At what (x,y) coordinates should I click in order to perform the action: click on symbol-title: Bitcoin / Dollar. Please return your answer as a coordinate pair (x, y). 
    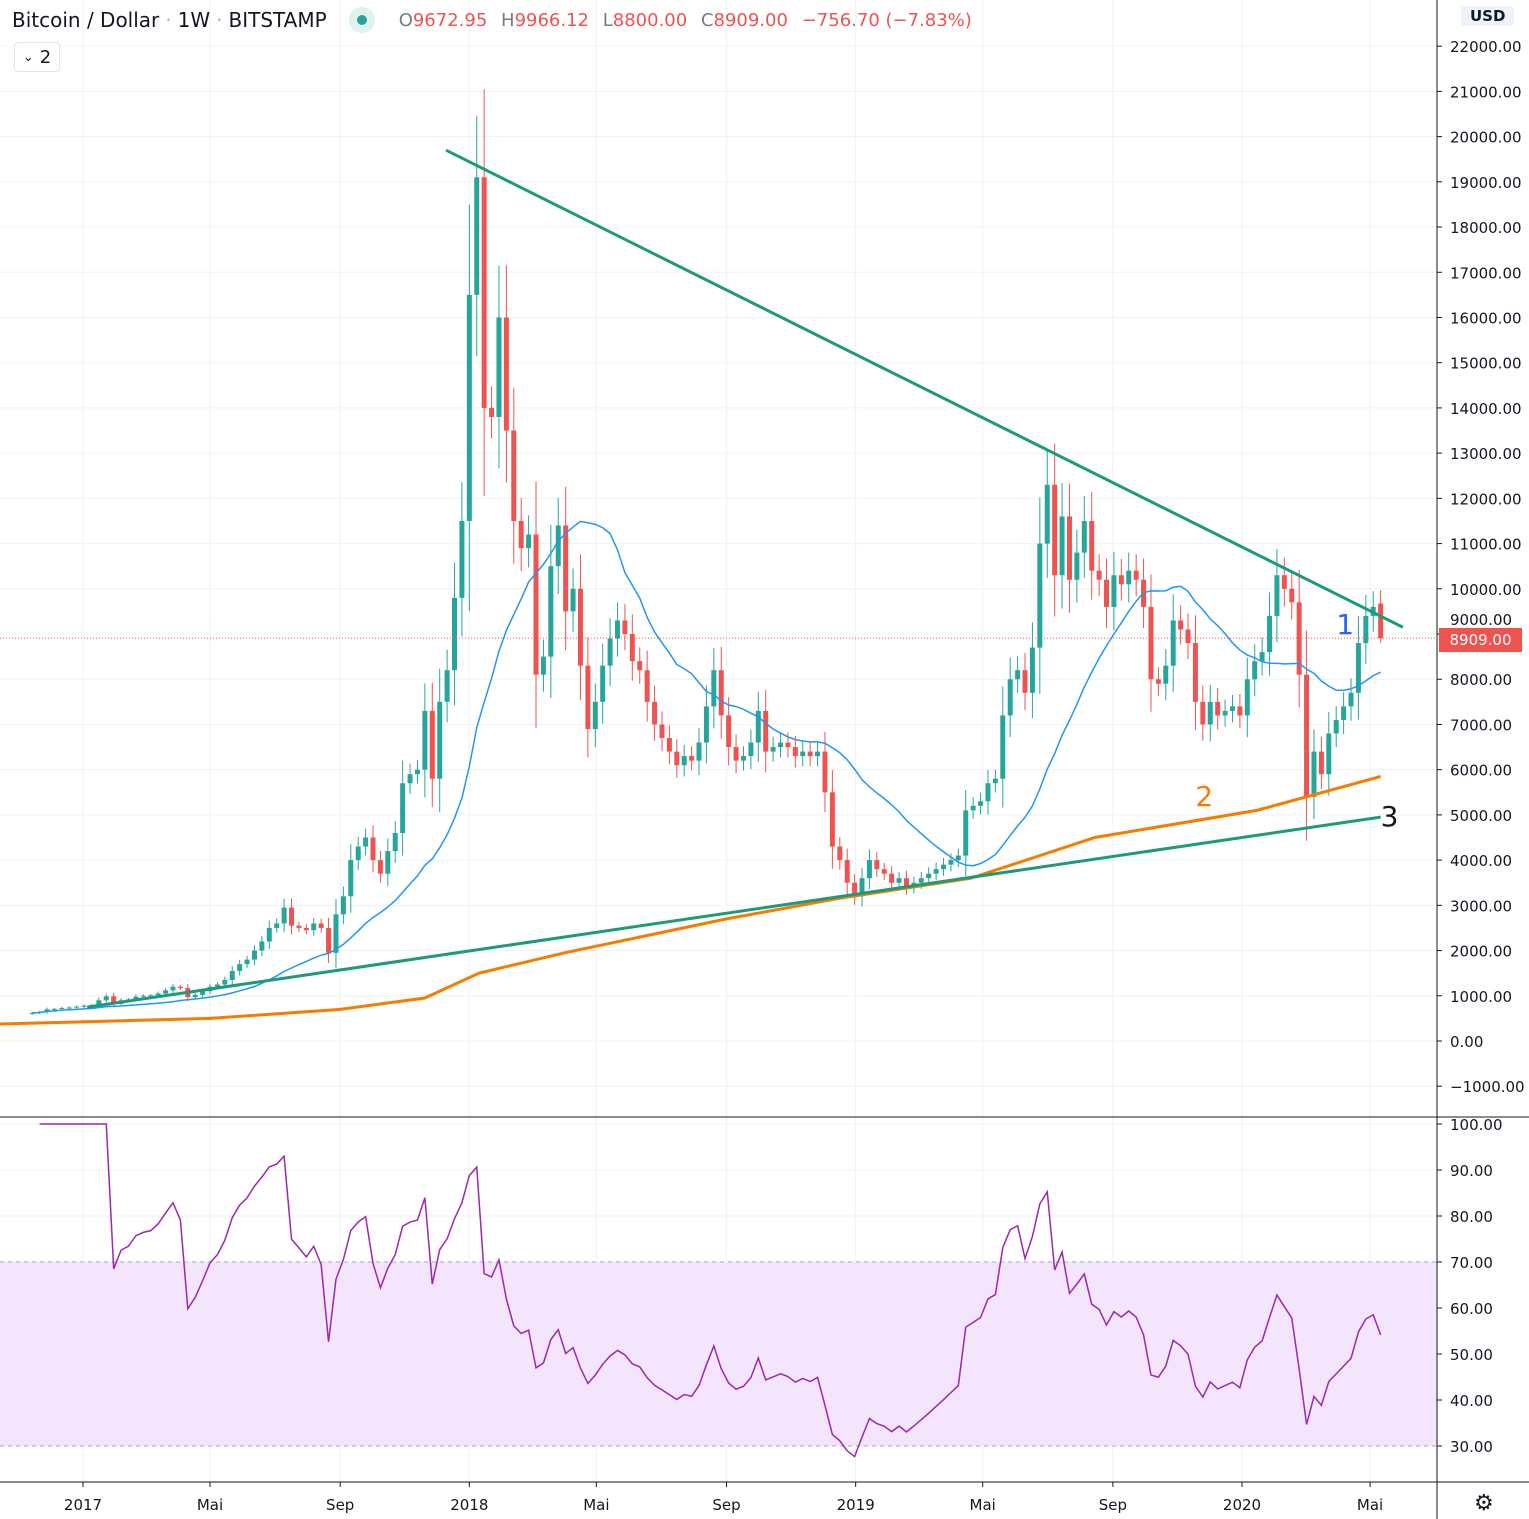
    Looking at the image, I should click on (86, 20).